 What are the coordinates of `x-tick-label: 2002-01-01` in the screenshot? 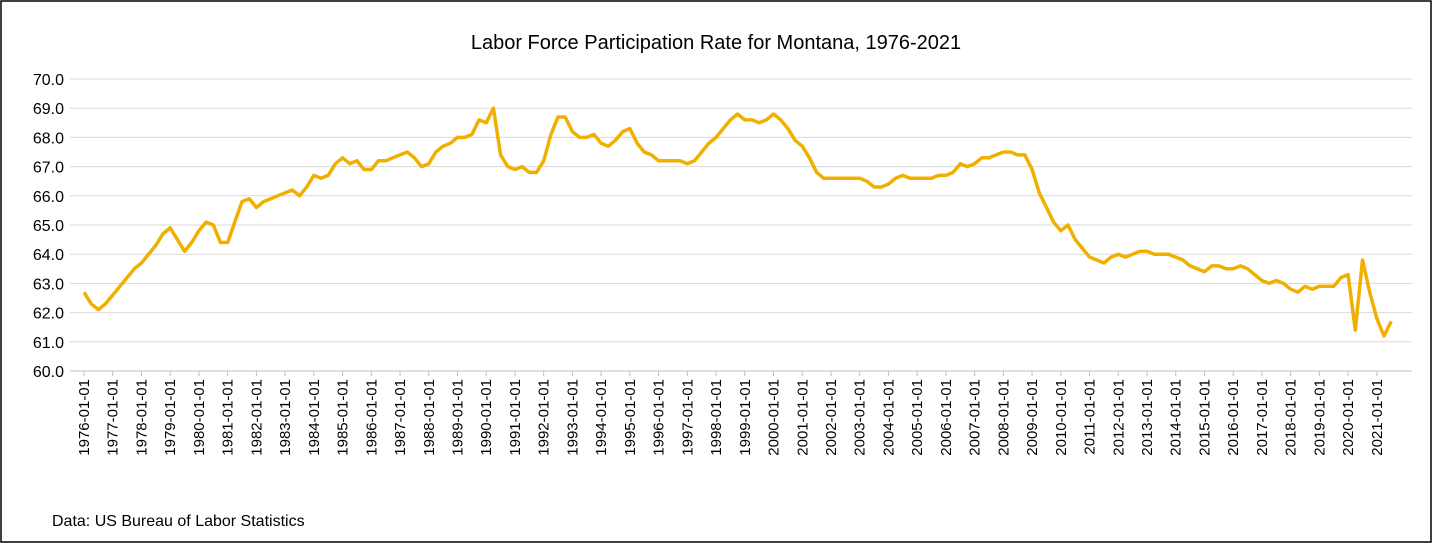 It's located at (831, 417).